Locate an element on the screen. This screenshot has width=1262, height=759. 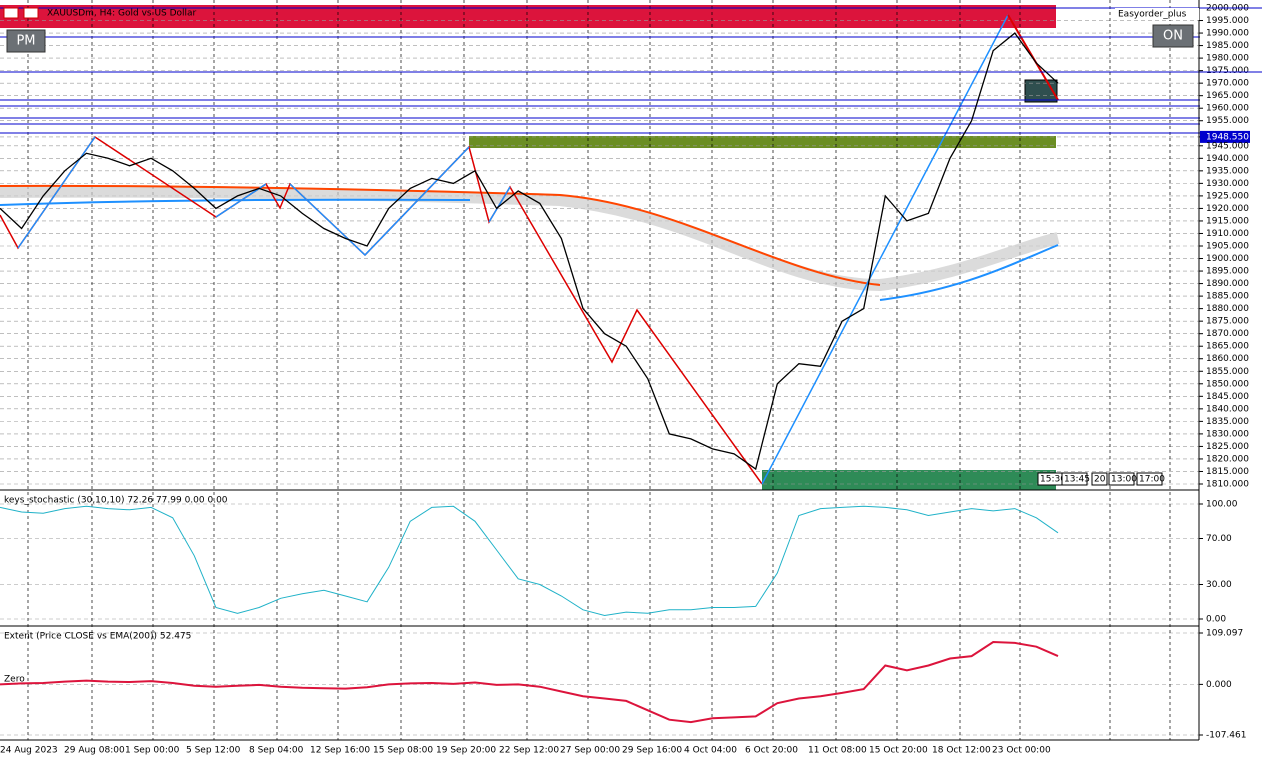
y-tick-label: 0.000 is located at coordinates (1219, 685).